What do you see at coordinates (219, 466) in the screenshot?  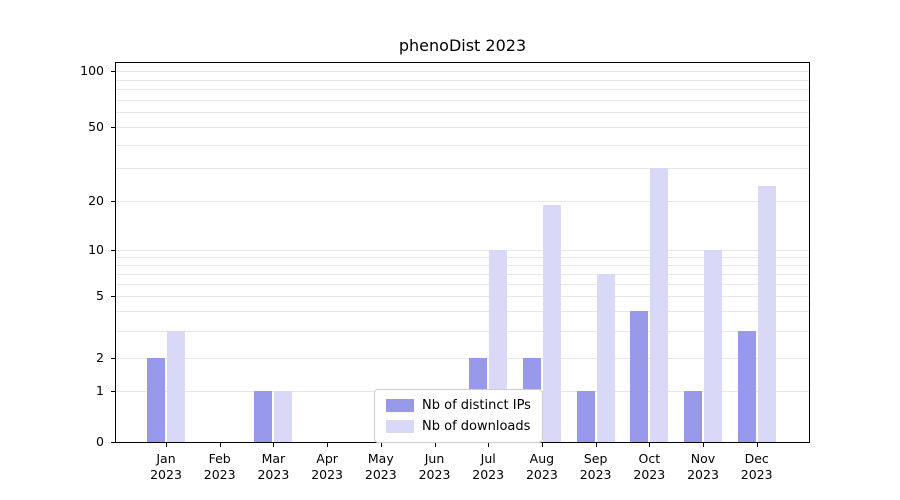 I see `x-tick-label: Feb 2023` at bounding box center [219, 466].